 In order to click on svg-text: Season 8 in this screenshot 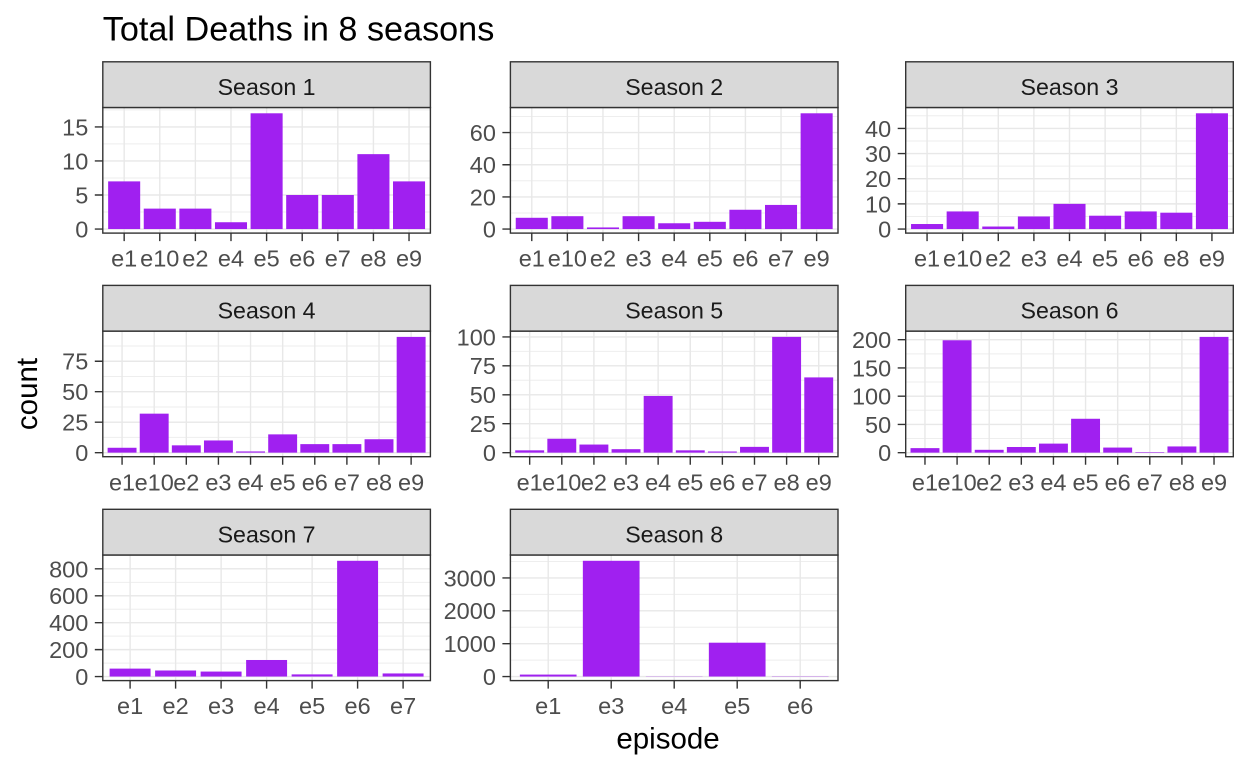, I will do `click(674, 534)`.